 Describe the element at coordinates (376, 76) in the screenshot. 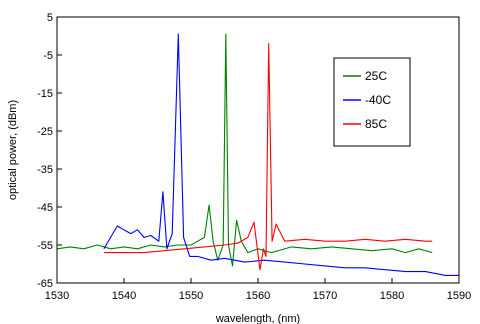

I see `legend-label-0: 25C` at that location.